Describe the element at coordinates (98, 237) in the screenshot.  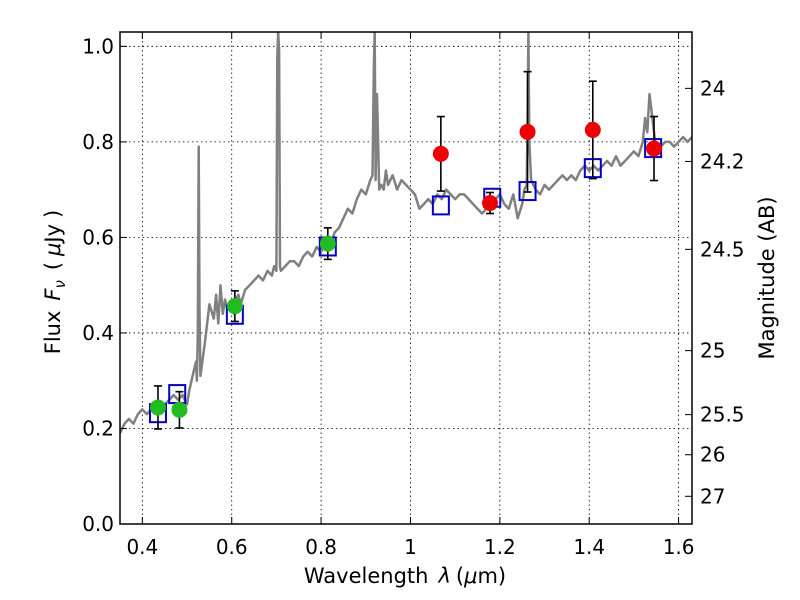
I see `y-tick-label: 0.6` at that location.